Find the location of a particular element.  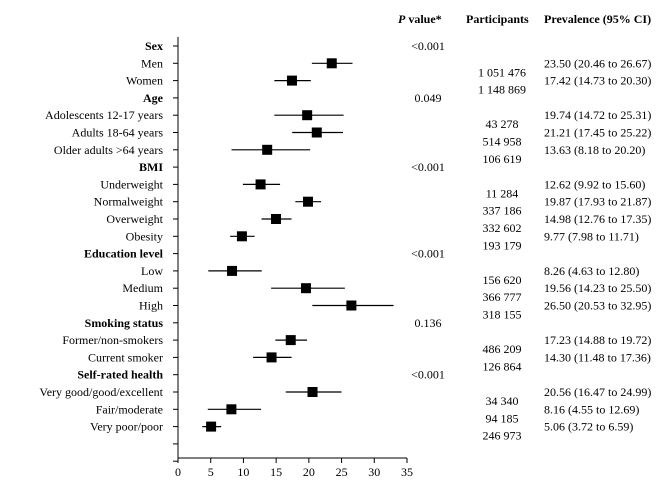

participants-value: 332 602 is located at coordinates (502, 228).